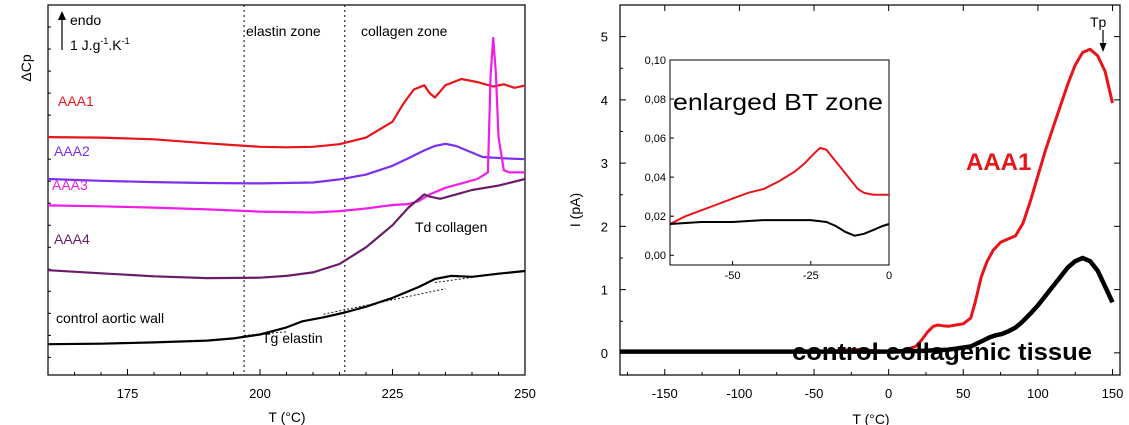 The height and width of the screenshot is (425, 1129). What do you see at coordinates (26, 67) in the screenshot?
I see `left-y-axis-label: ΔCp` at bounding box center [26, 67].